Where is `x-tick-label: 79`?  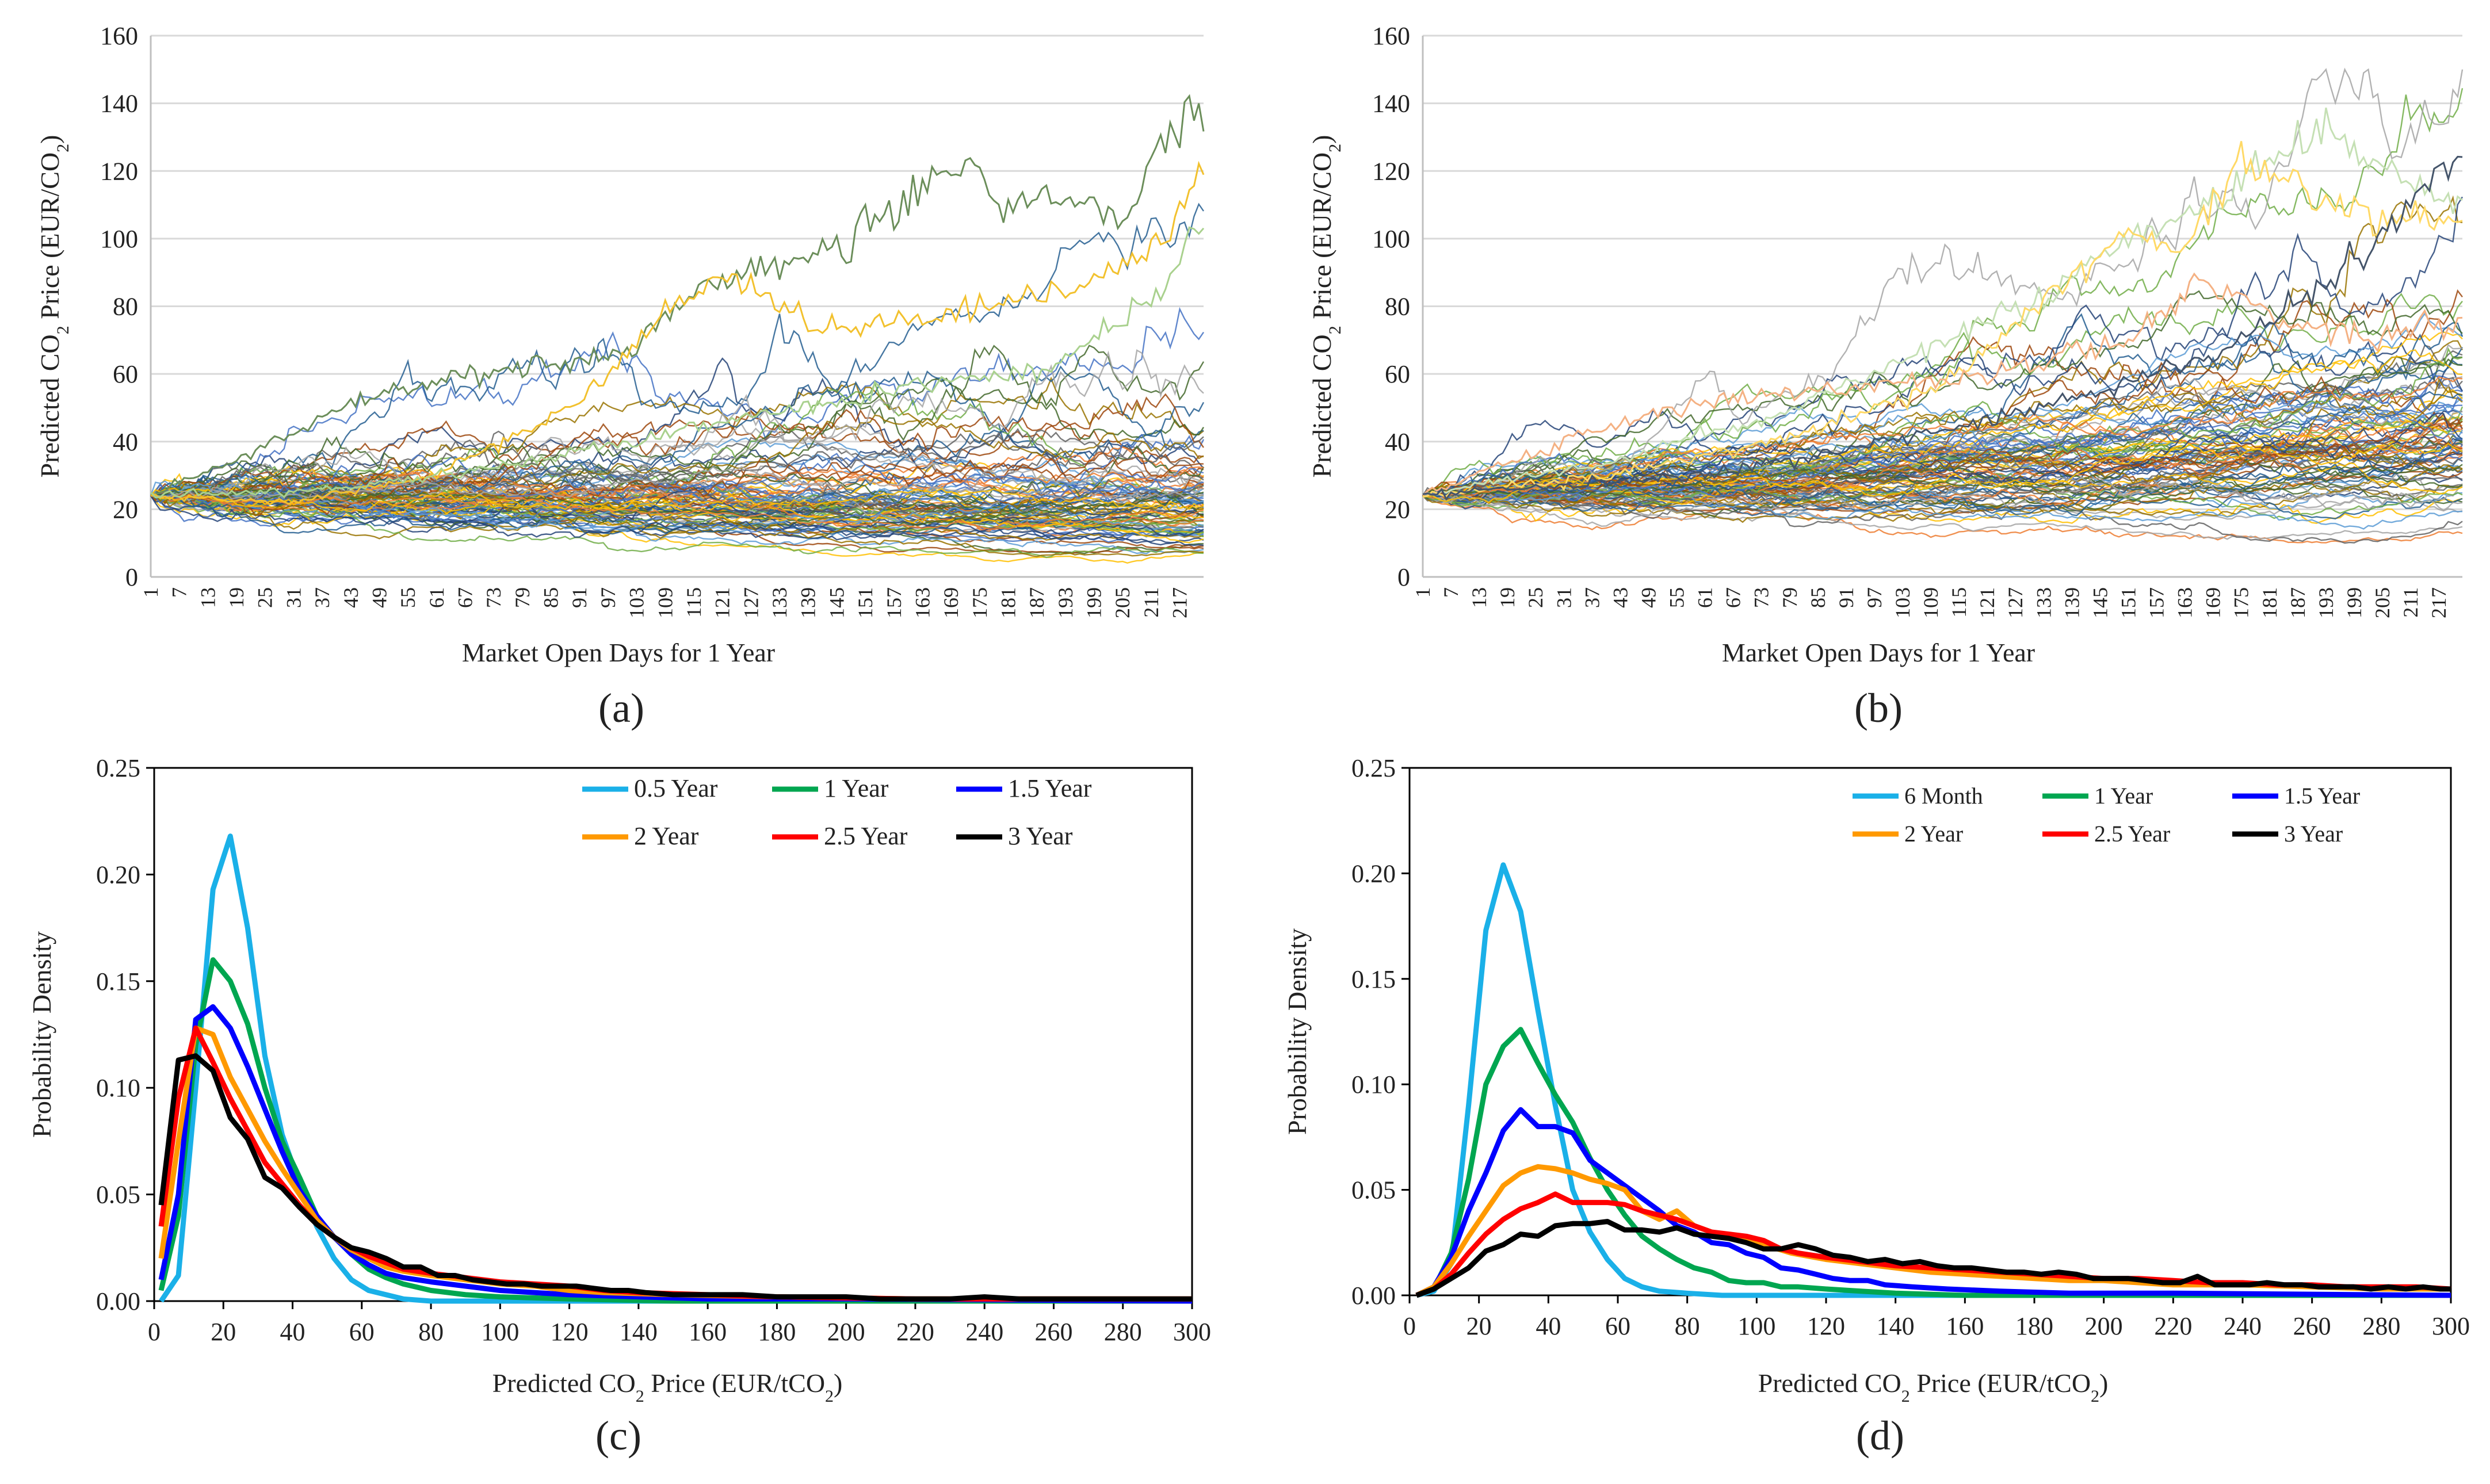
x-tick-label: 79 is located at coordinates (522, 597).